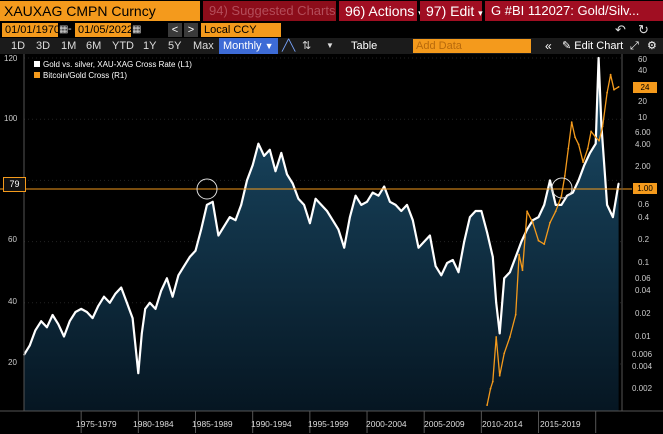 The image size is (663, 434). What do you see at coordinates (642, 354) in the screenshot?
I see `right-tick-label: 0.006` at bounding box center [642, 354].